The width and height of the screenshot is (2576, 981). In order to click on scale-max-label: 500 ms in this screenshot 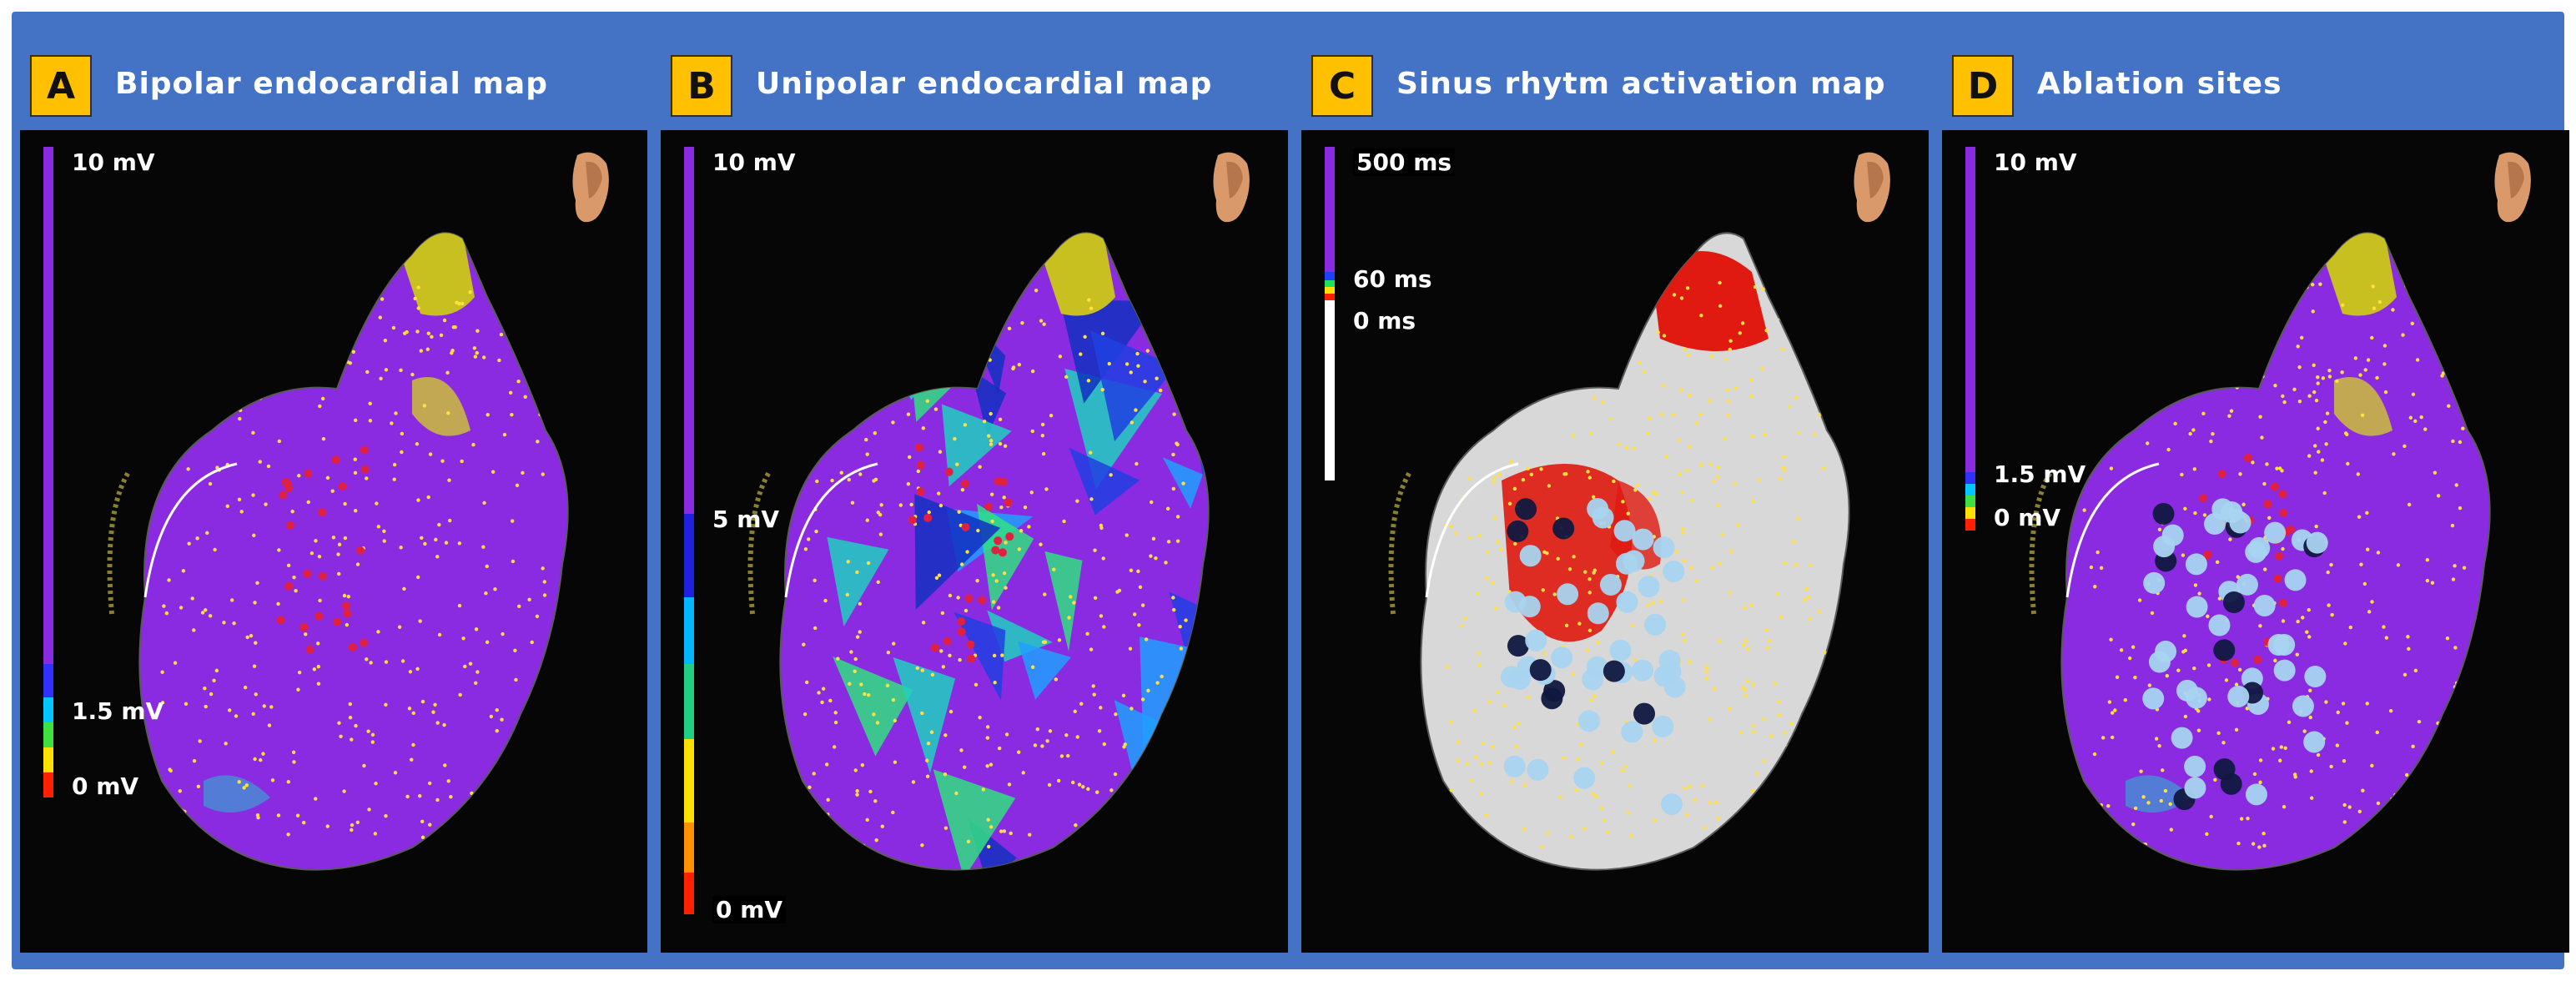, I will do `click(1404, 162)`.